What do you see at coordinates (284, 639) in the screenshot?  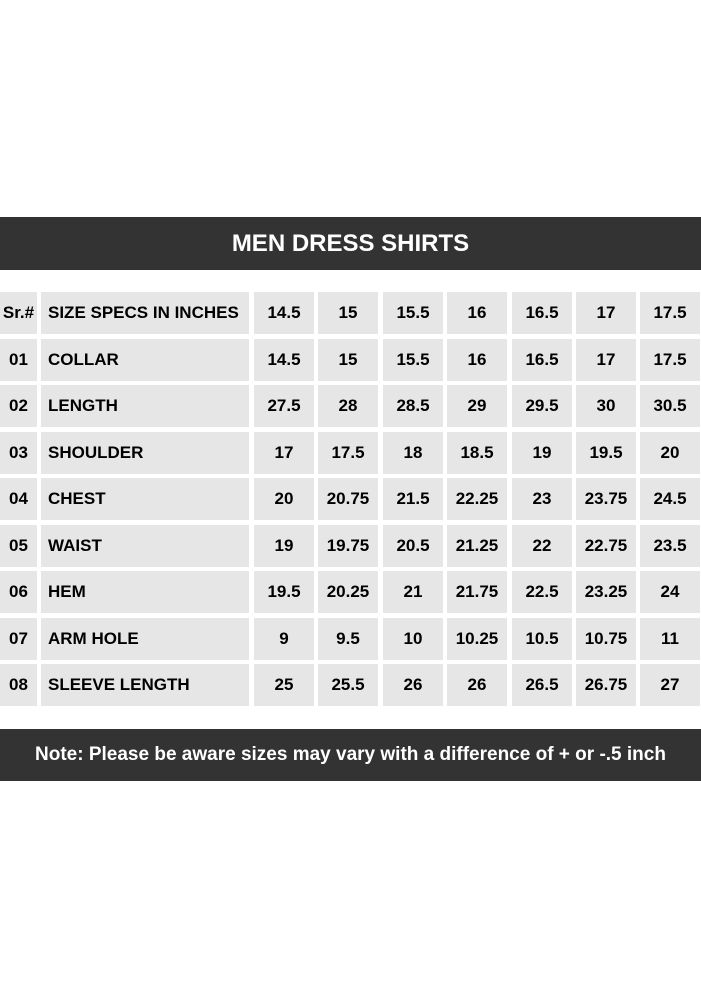 I see `row-value: 9` at bounding box center [284, 639].